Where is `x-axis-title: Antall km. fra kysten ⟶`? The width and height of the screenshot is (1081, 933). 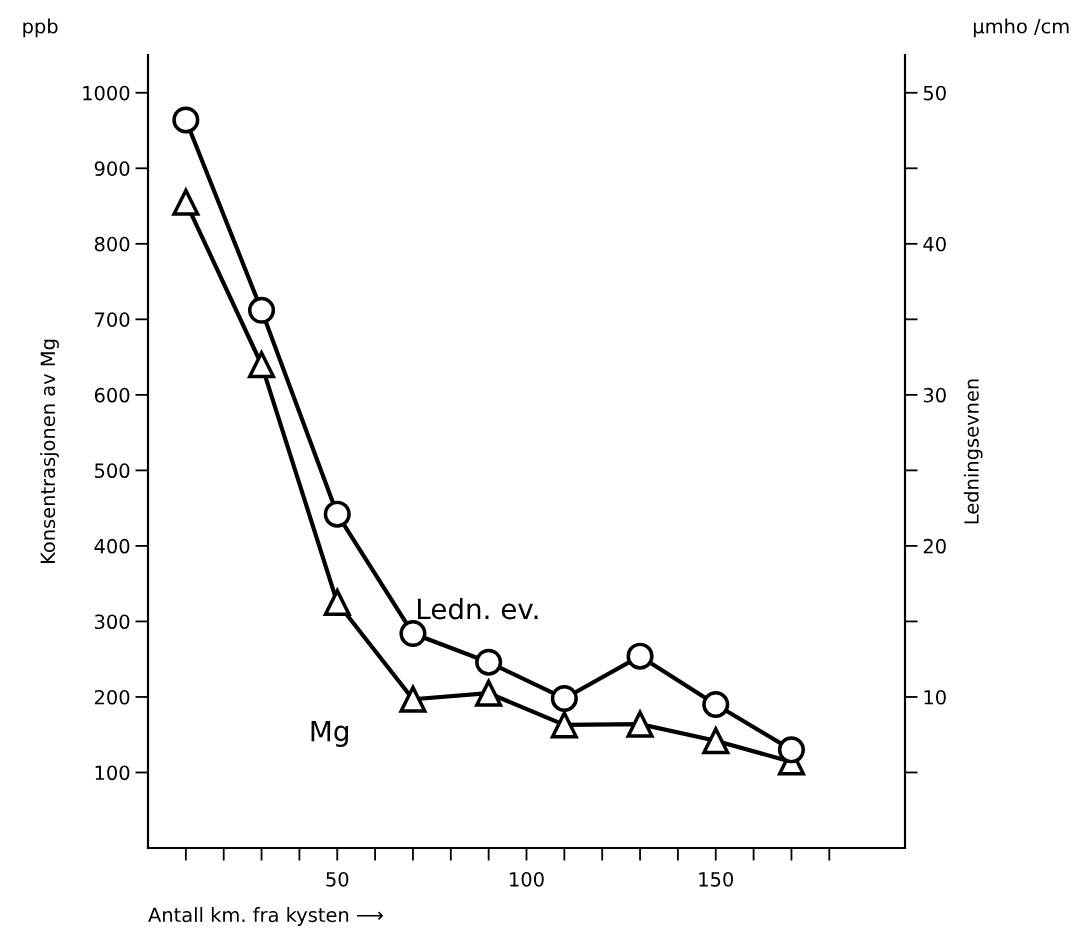
x-axis-title: Antall km. fra kysten ⟶ is located at coordinates (265, 916).